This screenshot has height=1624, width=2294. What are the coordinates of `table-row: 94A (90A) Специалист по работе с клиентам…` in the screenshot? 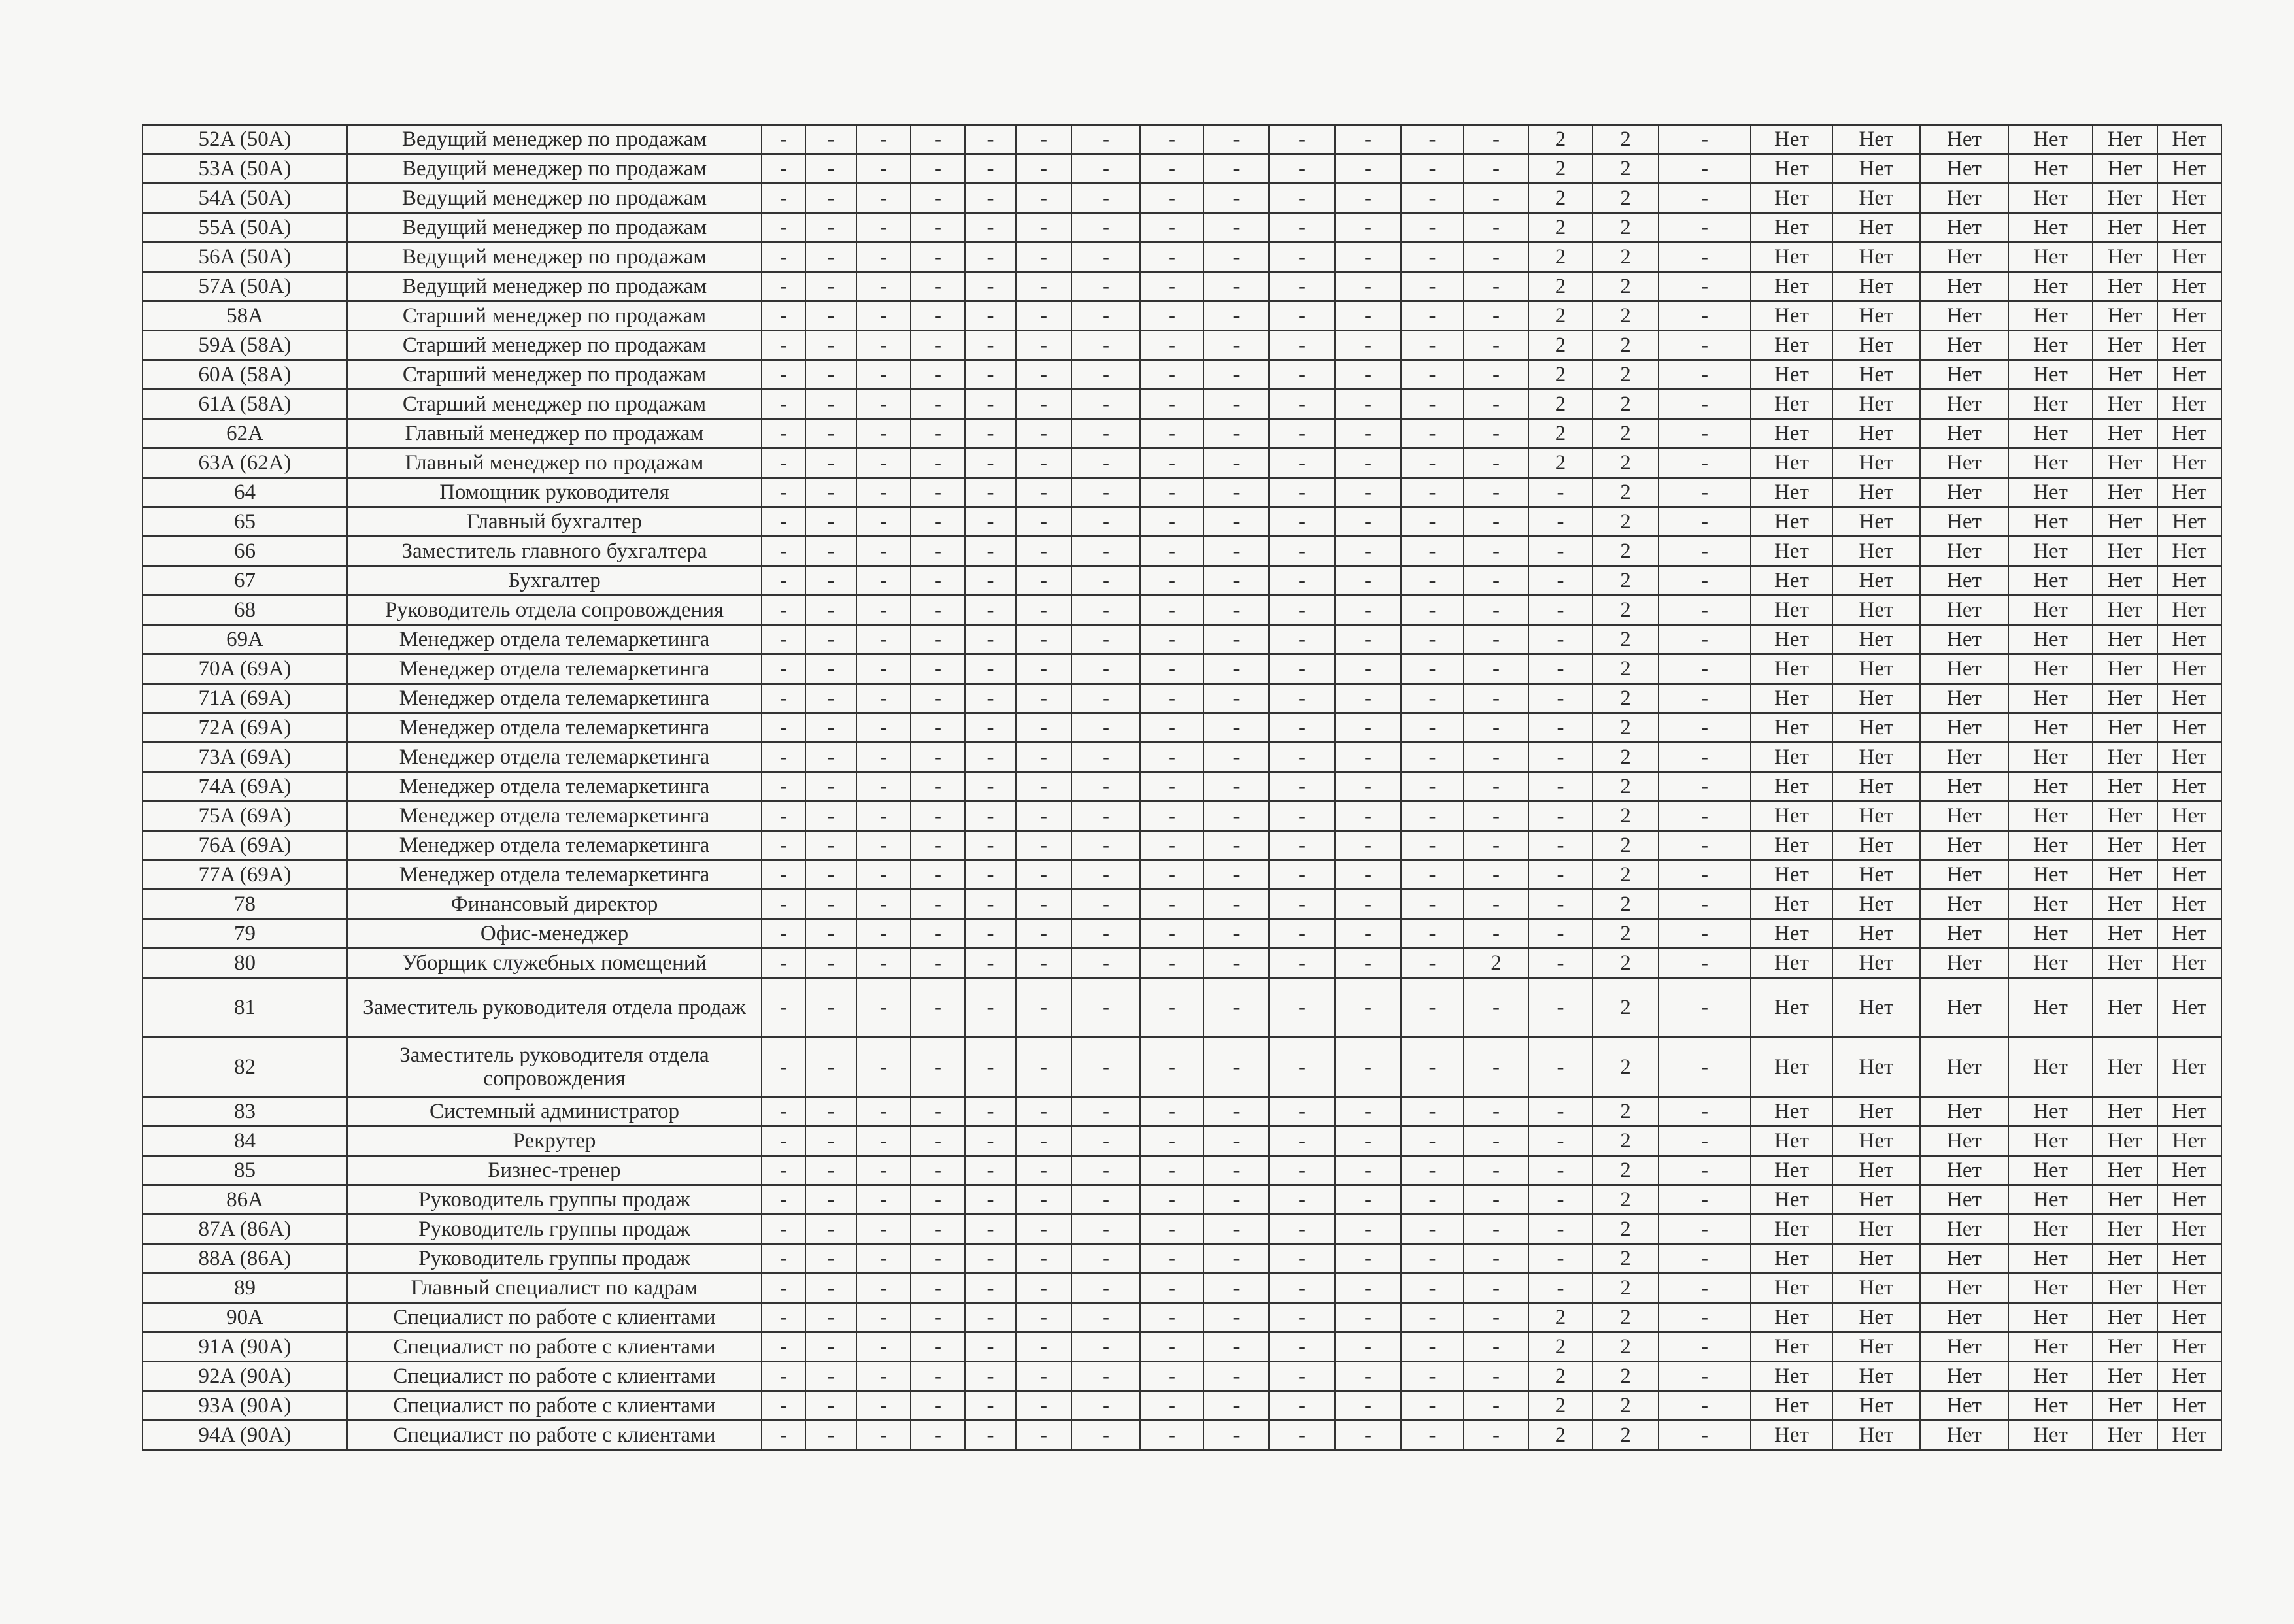 It's located at (1182, 1435).